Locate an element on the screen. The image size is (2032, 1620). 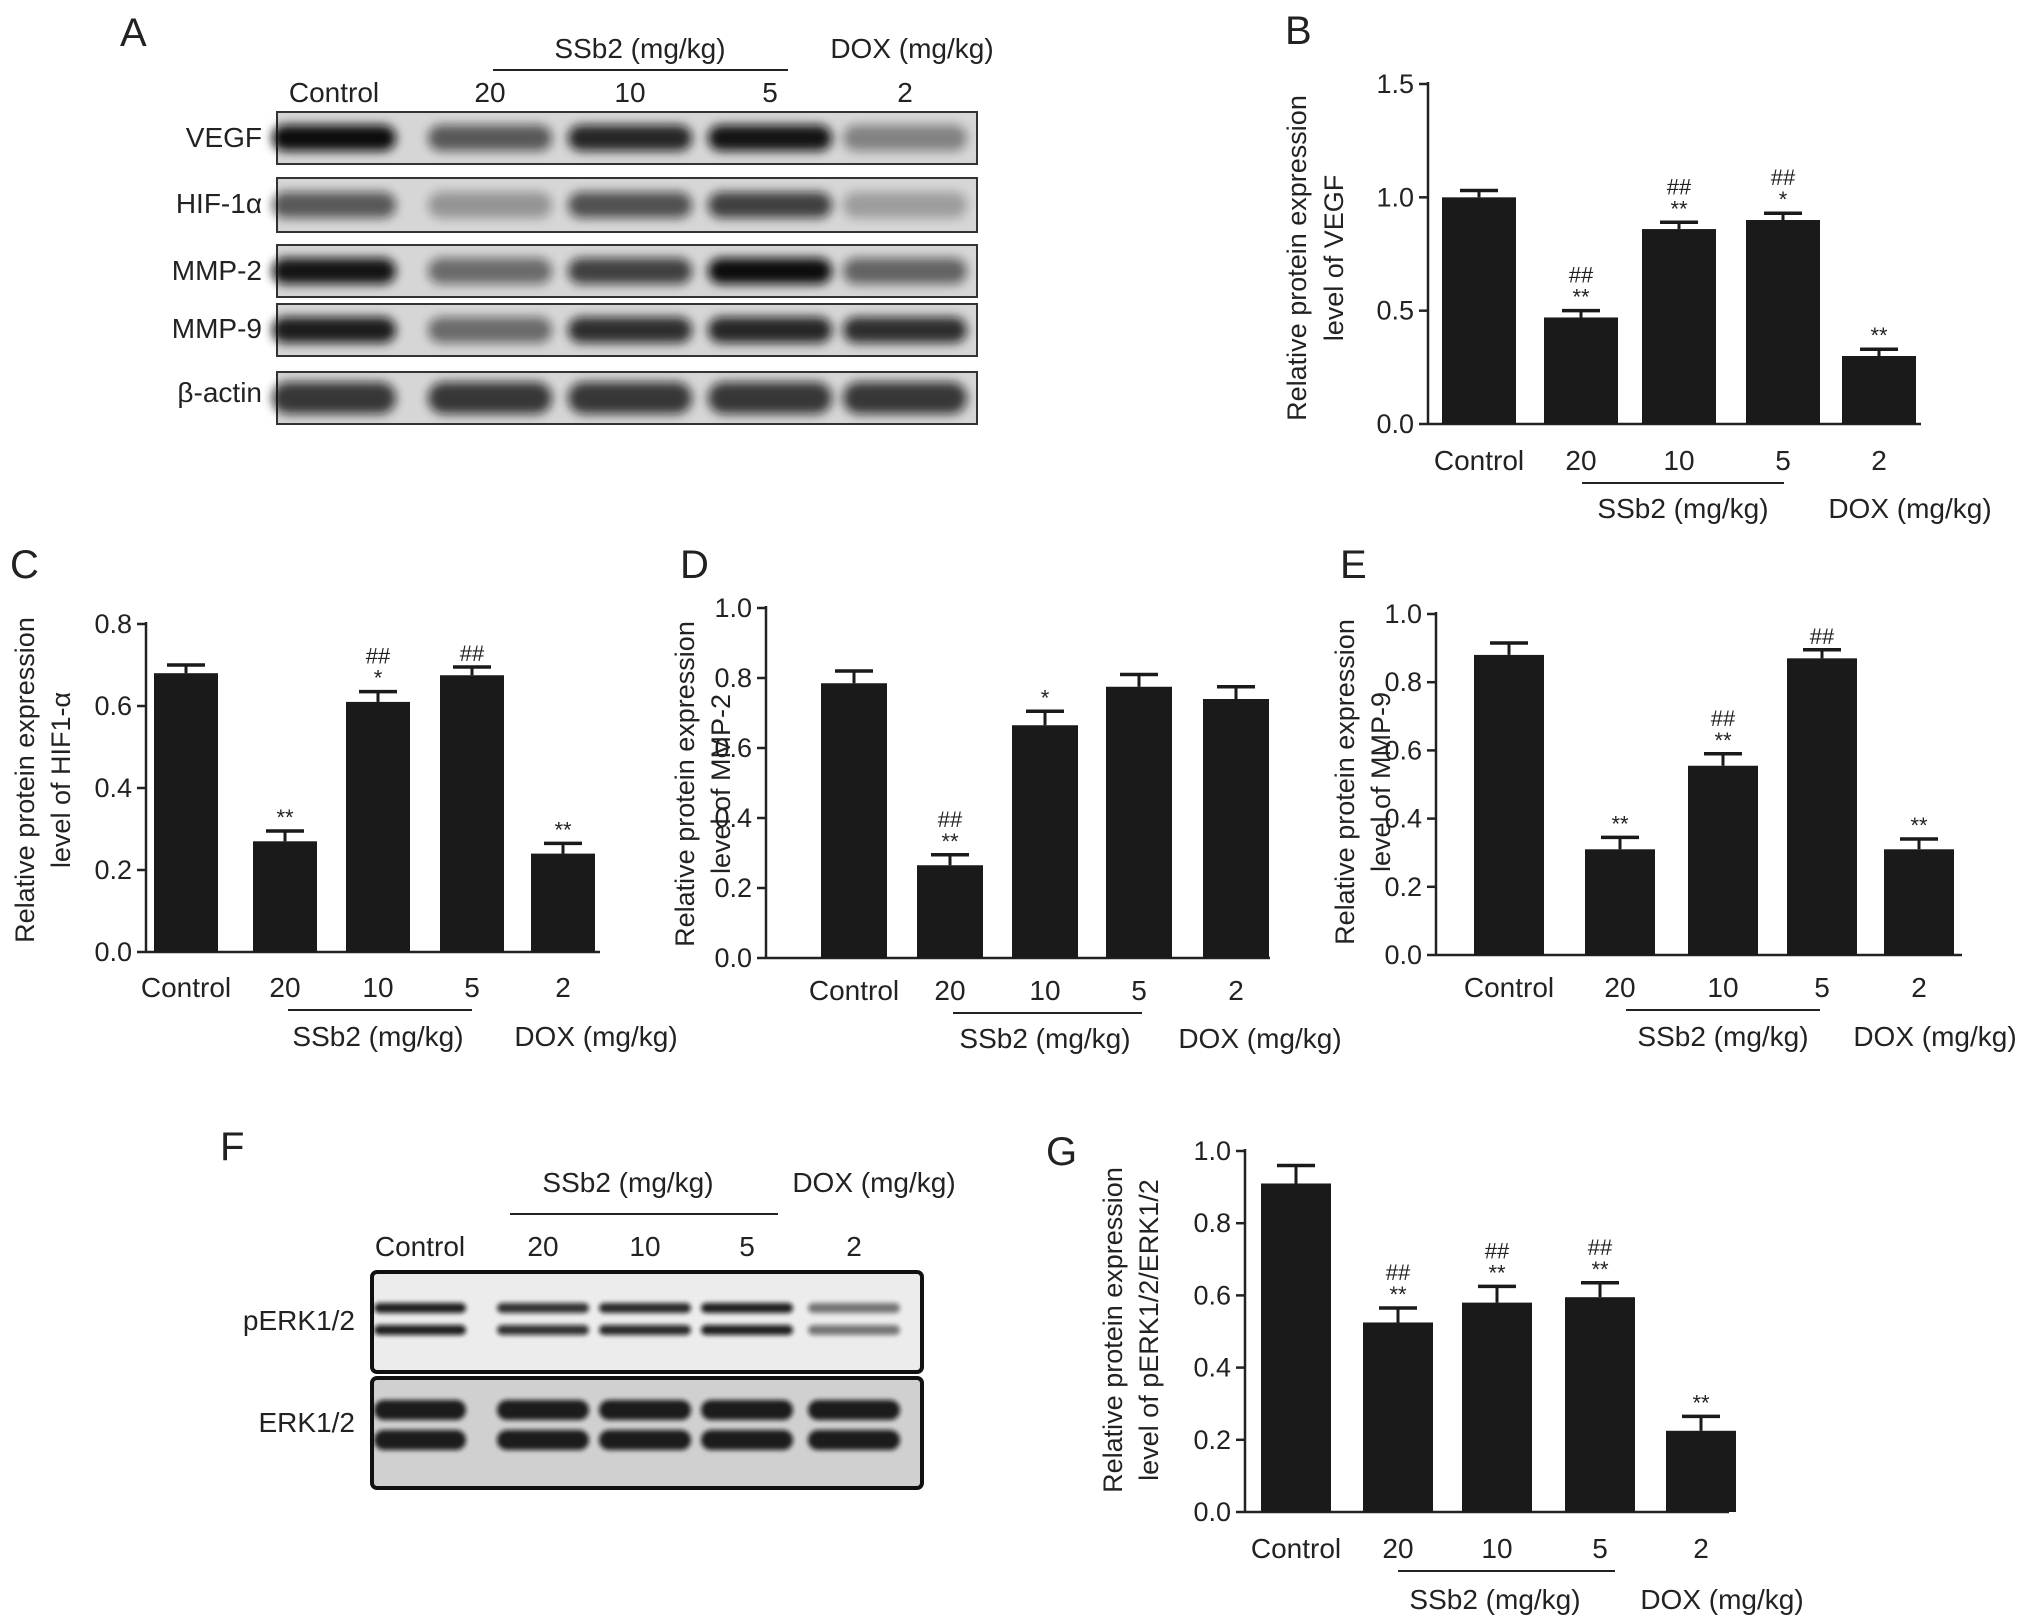
blot-a-row: VEGF is located at coordinates (582, 138).